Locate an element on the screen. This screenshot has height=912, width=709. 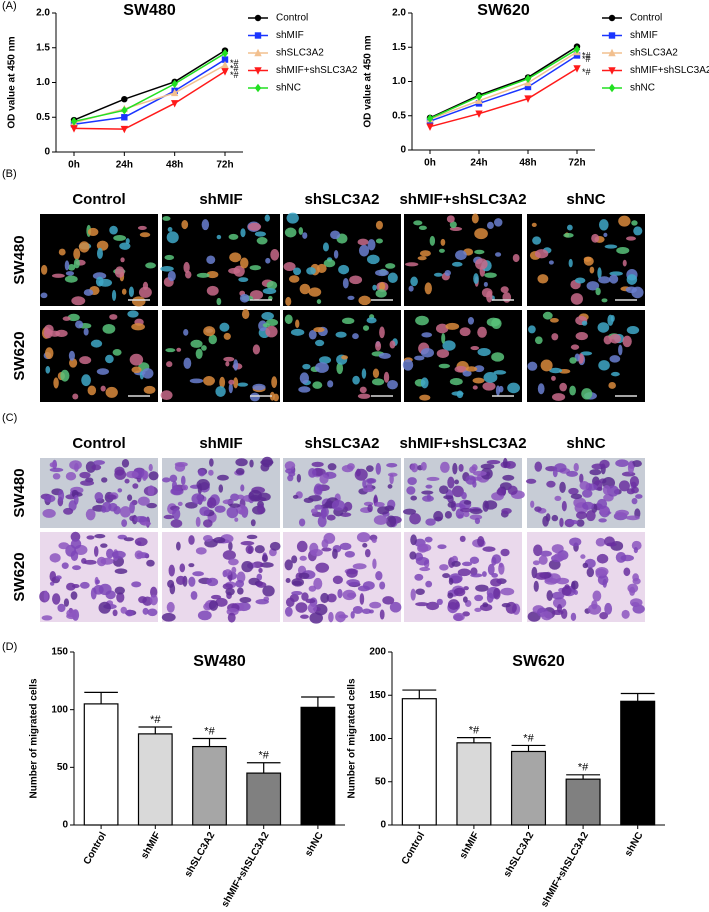
x-tick-label: shMIF+shSLC3A2 is located at coordinates (565, 869).